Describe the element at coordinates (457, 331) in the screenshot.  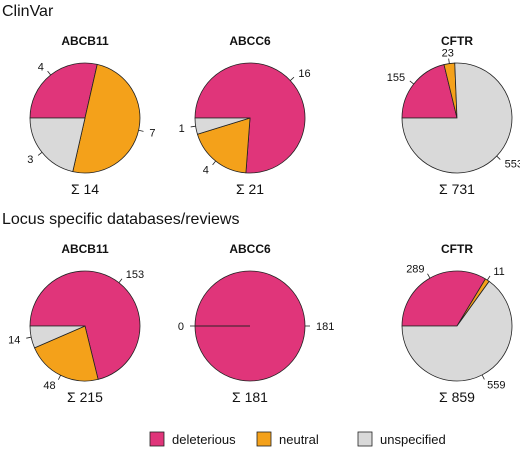
I see `slice-locus-cftr-unspecified` at that location.